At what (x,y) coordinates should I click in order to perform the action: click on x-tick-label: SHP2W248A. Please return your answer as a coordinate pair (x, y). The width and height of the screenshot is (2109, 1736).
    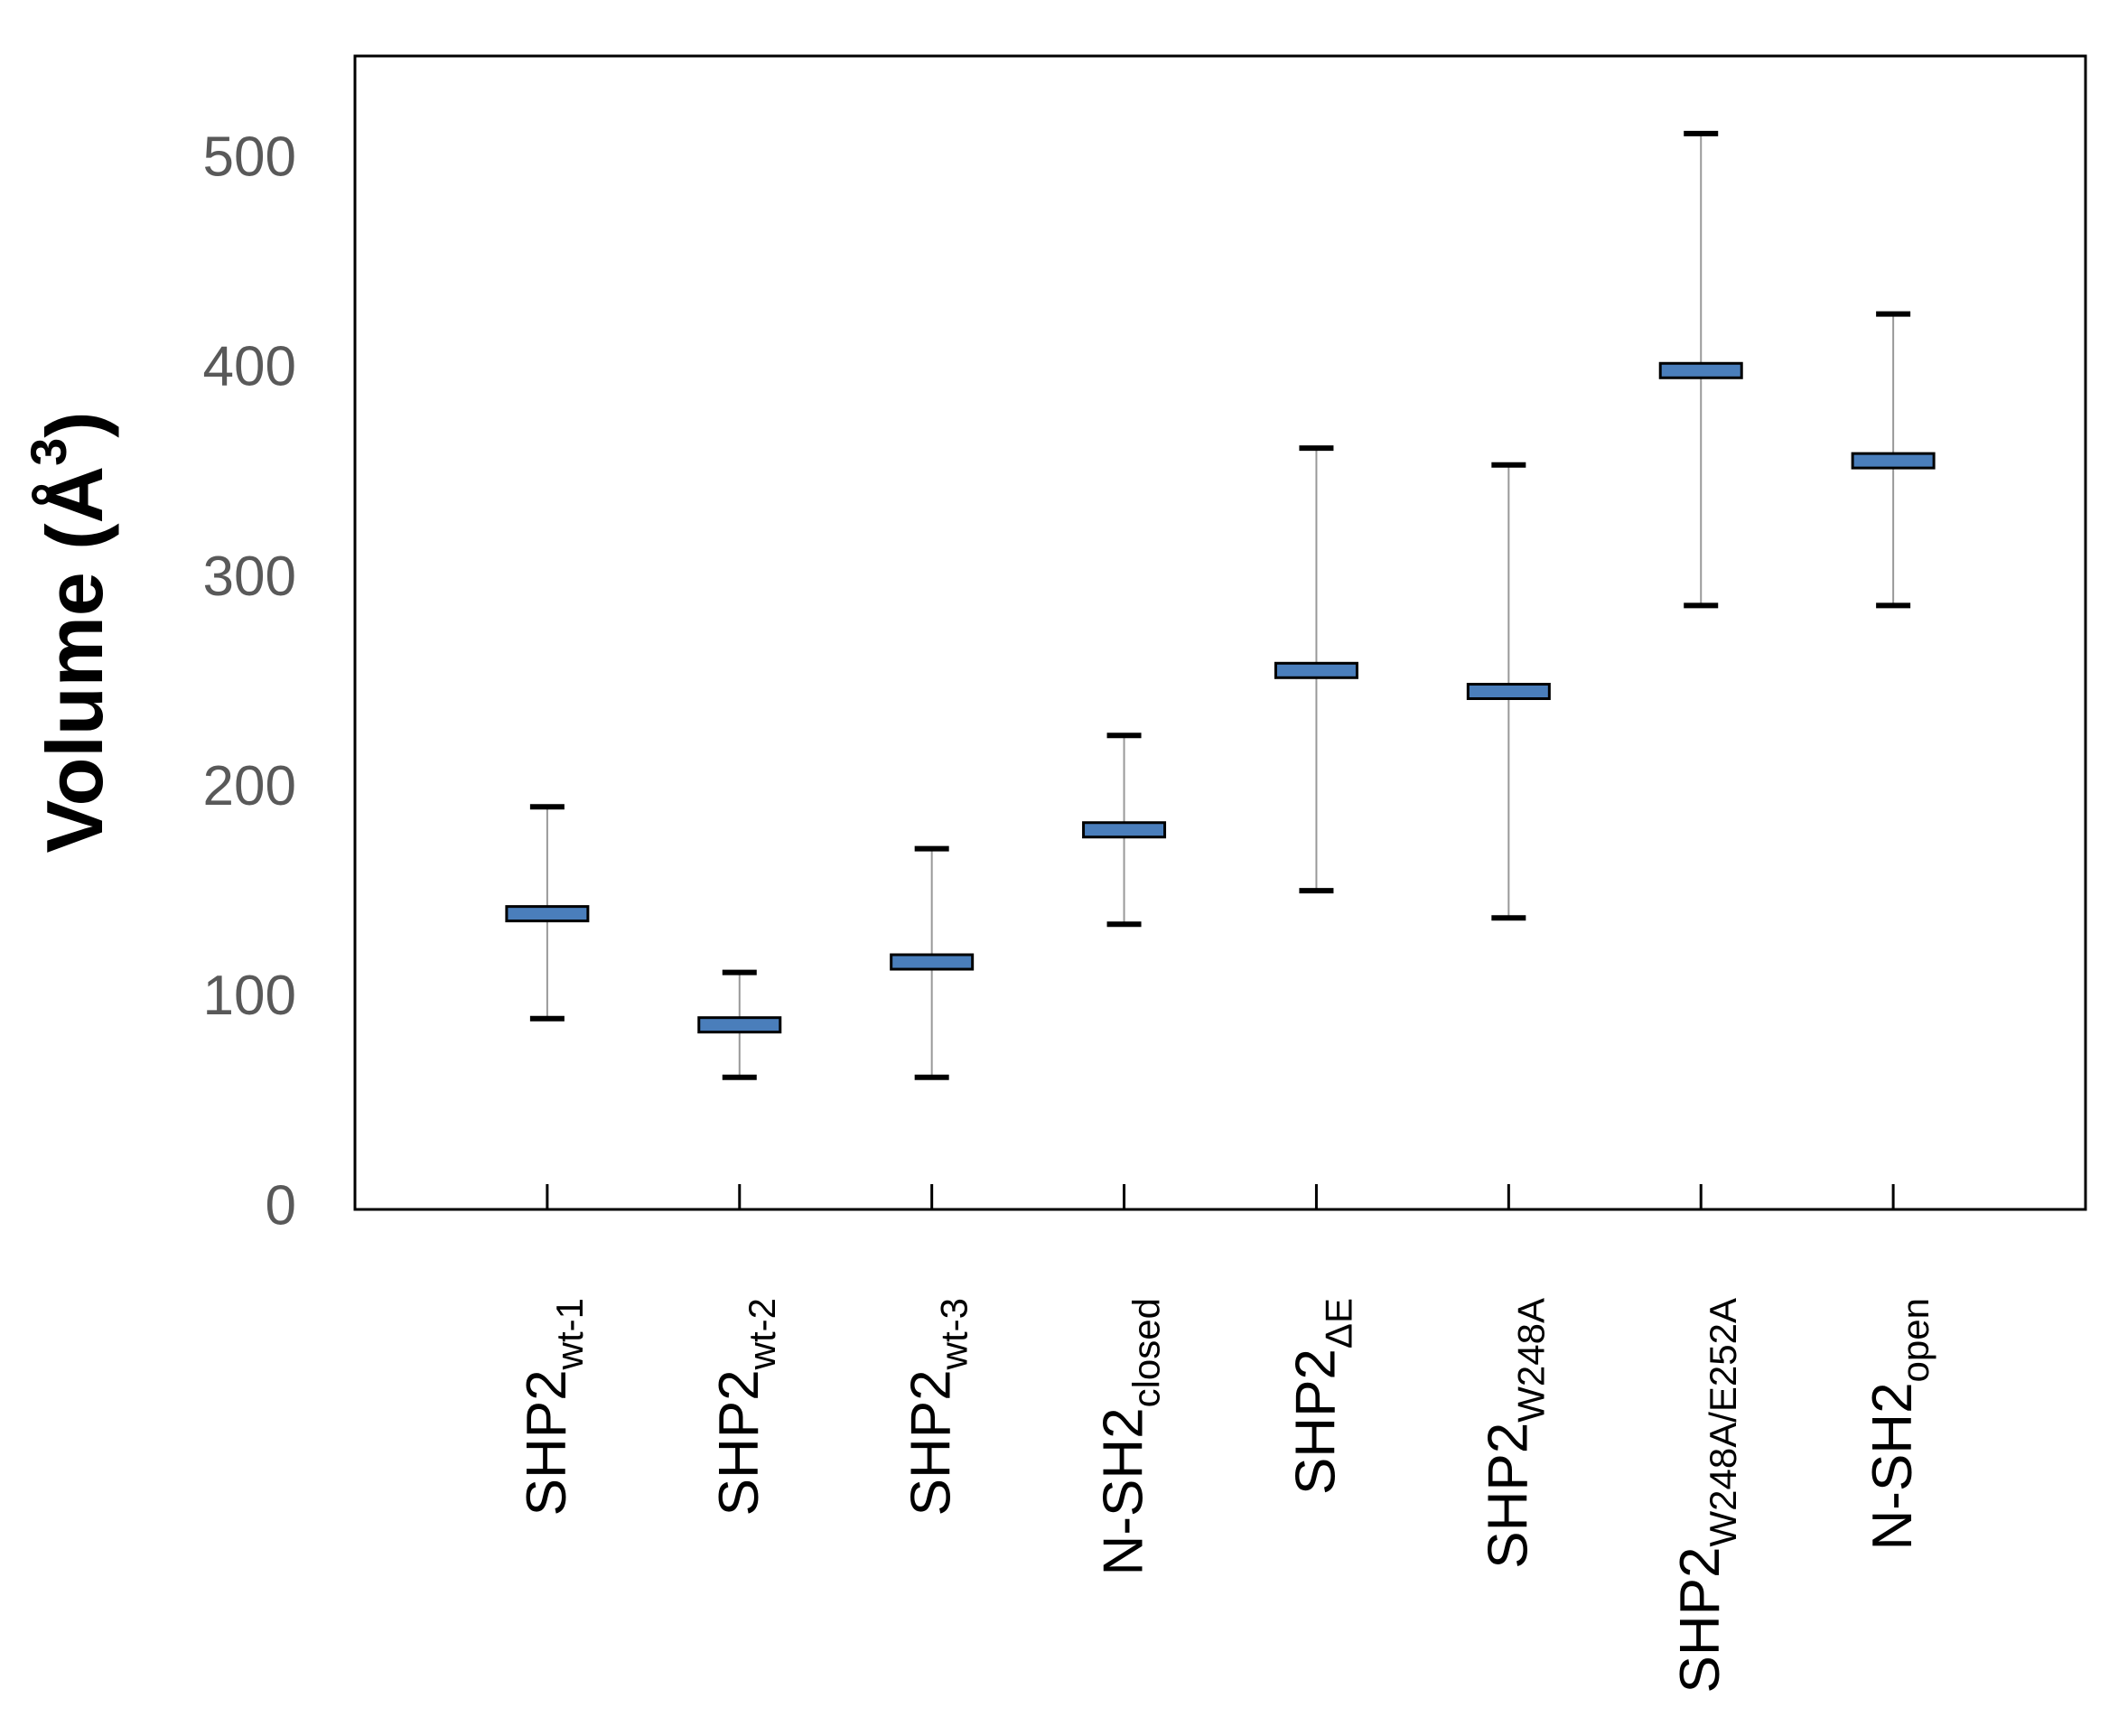
    Looking at the image, I should click on (1515, 1433).